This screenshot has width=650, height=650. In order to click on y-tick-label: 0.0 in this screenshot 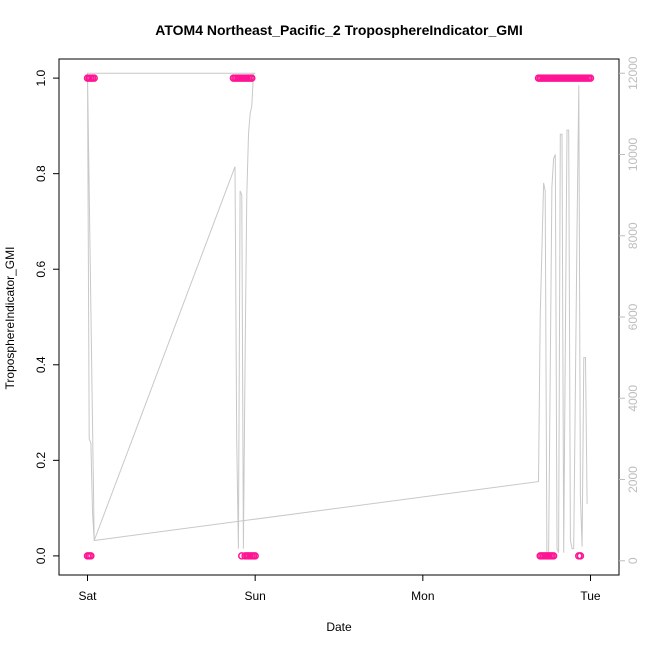, I will do `click(41, 555)`.